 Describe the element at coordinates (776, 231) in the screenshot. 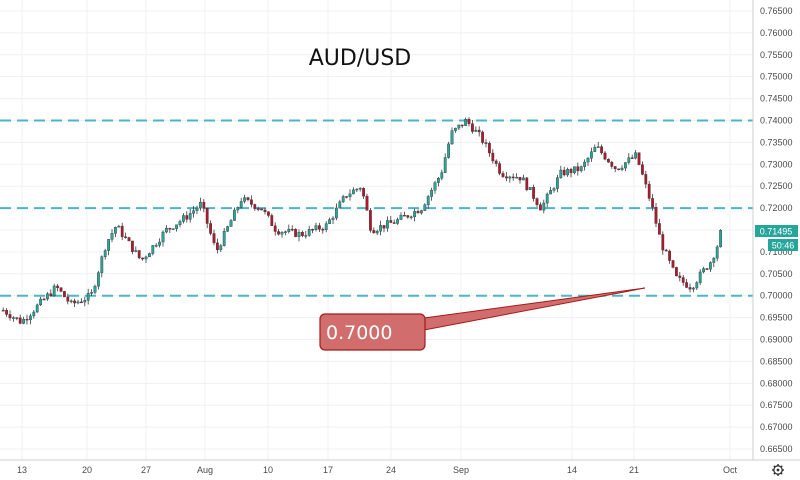

I see `price-tag-box` at that location.